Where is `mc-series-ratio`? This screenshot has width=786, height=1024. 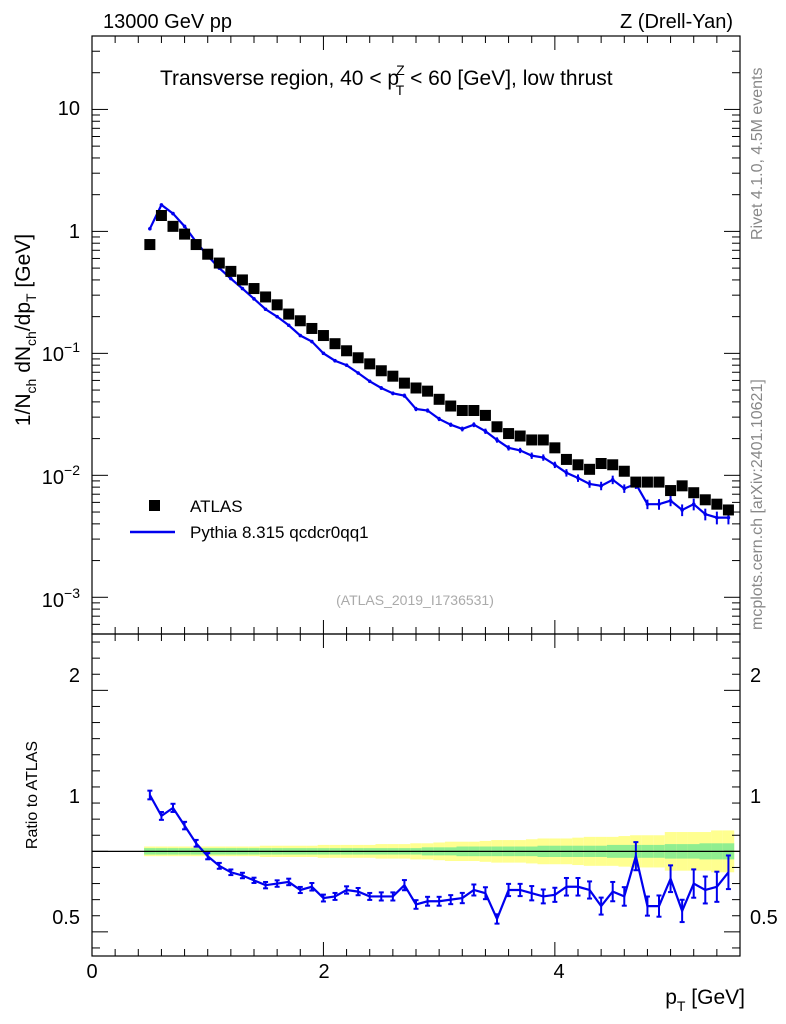 mc-series-ratio is located at coordinates (439, 857).